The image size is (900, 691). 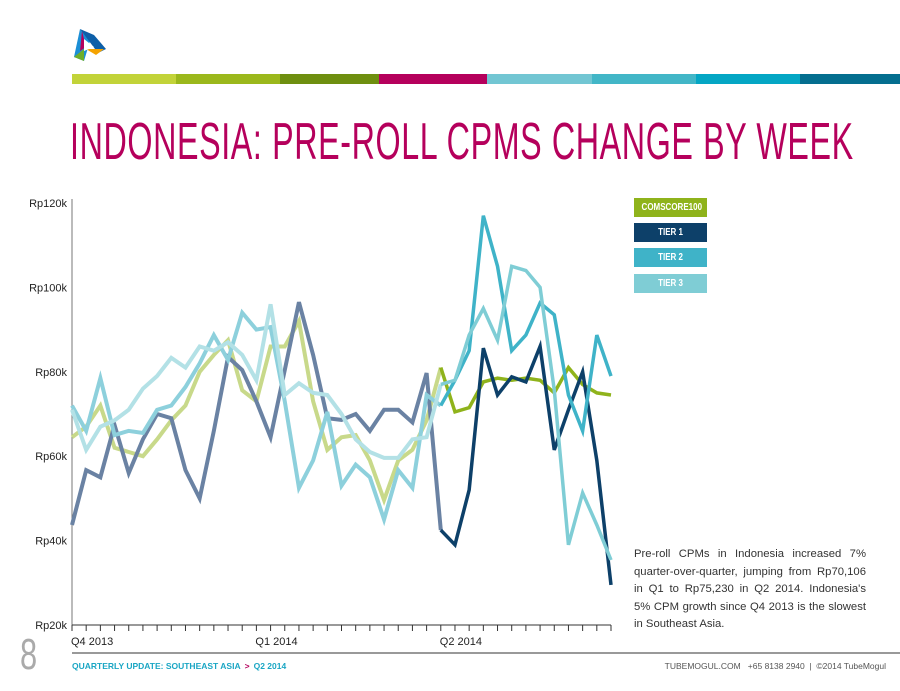 What do you see at coordinates (270, 666) in the screenshot?
I see `report-period: Q2 2014` at bounding box center [270, 666].